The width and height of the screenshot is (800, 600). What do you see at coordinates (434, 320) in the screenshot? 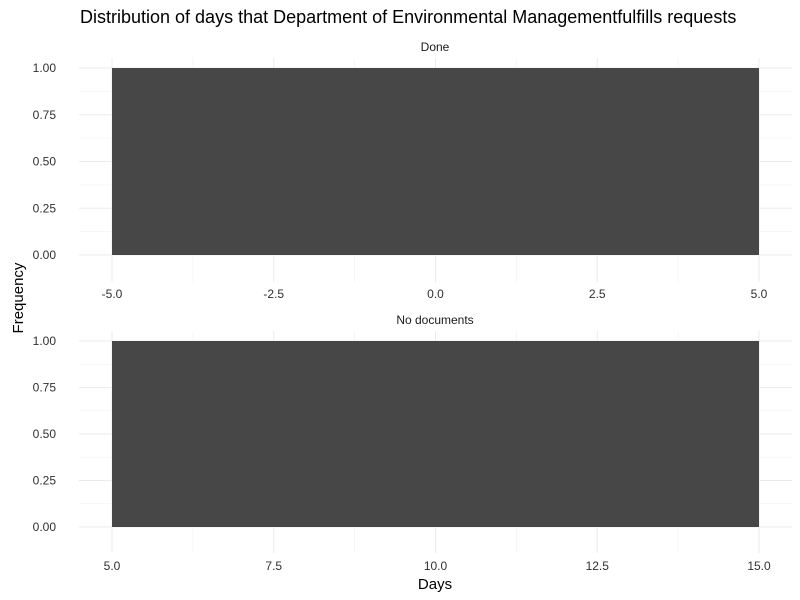
I see `facet-strip-label: No documents` at bounding box center [434, 320].